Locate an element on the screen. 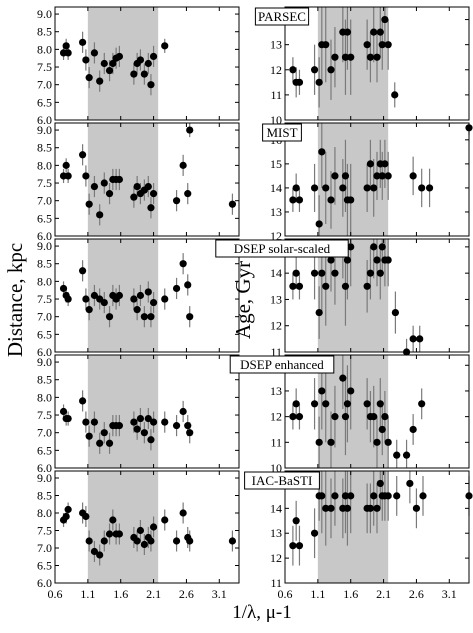 This screenshot has width=473, height=633. x-tick-label: 1.6 is located at coordinates (120, 594).